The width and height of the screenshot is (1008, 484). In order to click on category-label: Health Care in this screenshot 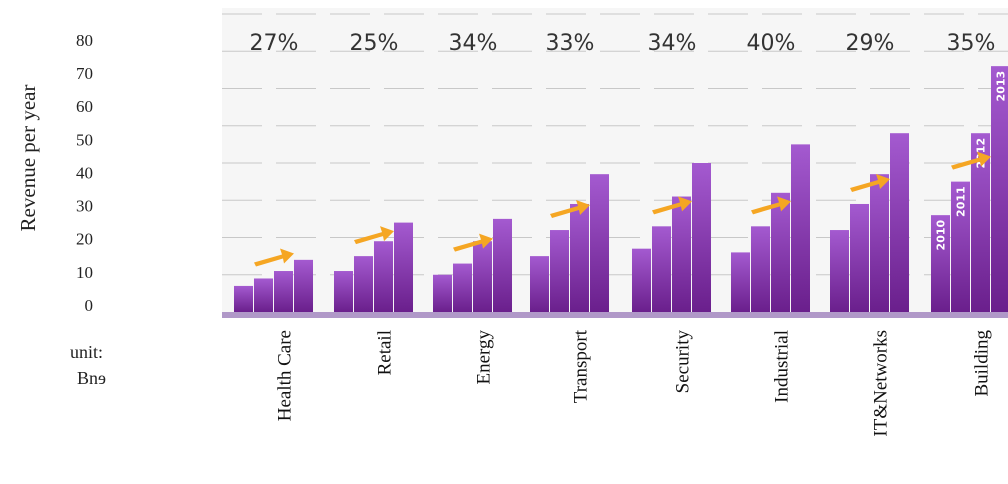, I will do `click(284, 375)`.